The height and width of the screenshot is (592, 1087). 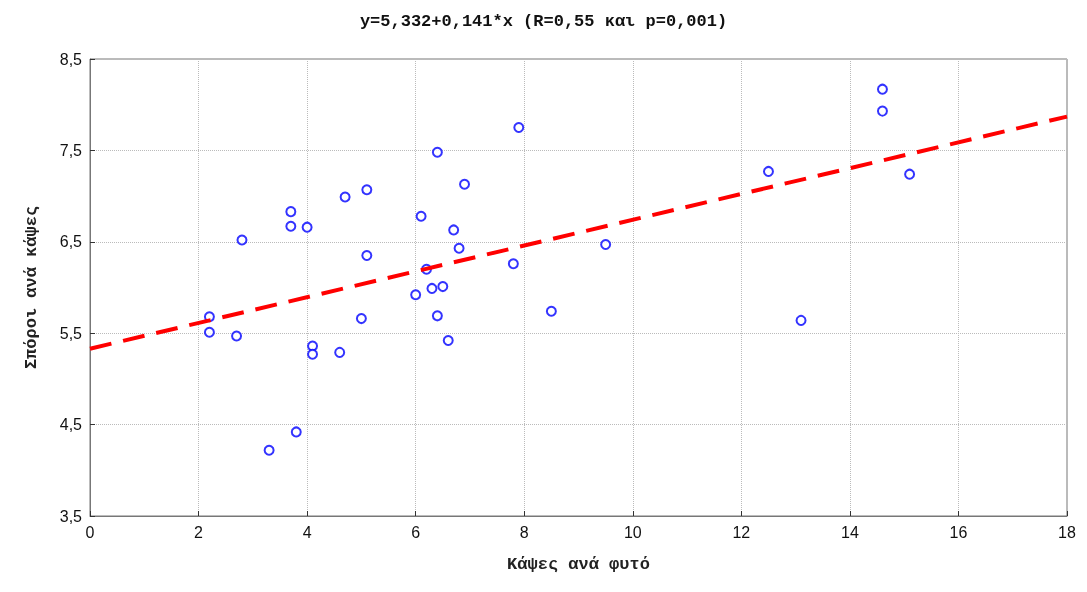 What do you see at coordinates (958, 532) in the screenshot?
I see `x-tick-label: 16` at bounding box center [958, 532].